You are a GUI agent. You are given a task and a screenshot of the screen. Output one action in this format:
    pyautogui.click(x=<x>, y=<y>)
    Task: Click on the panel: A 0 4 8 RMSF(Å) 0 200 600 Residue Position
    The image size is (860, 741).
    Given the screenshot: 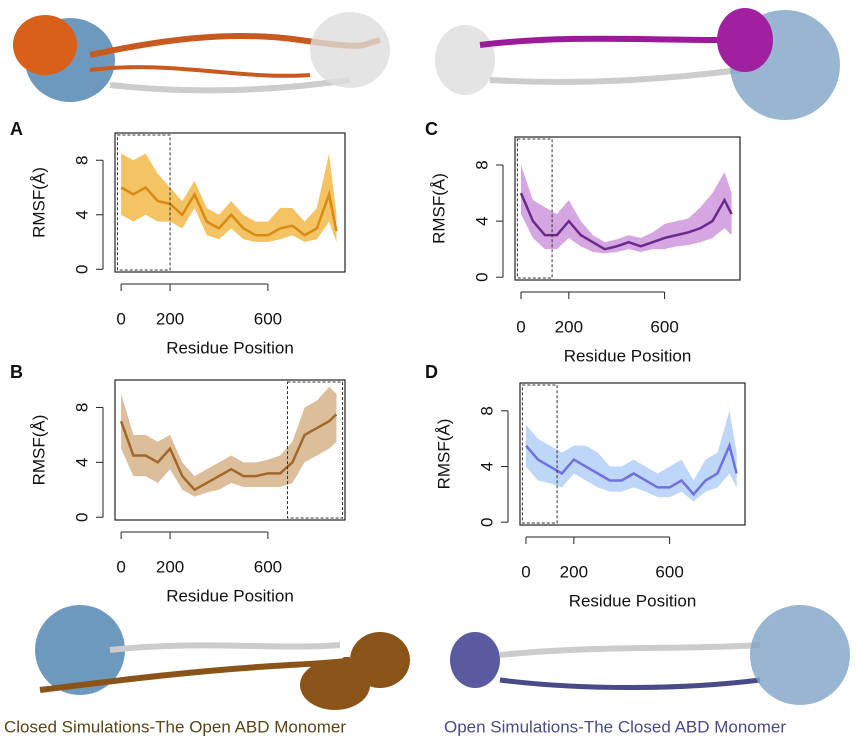 What is the action you would take?
    pyautogui.click(x=178, y=238)
    